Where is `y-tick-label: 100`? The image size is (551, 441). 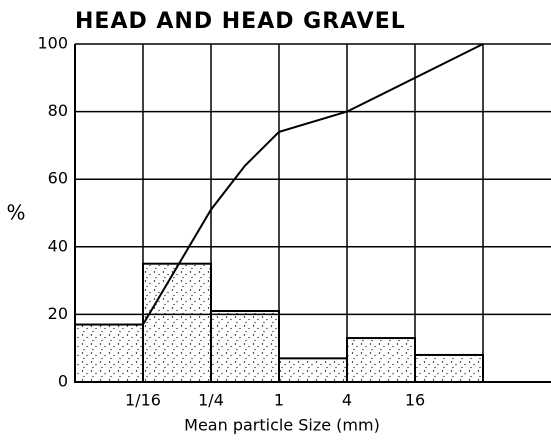
y-tick-label: 100 is located at coordinates (52, 43).